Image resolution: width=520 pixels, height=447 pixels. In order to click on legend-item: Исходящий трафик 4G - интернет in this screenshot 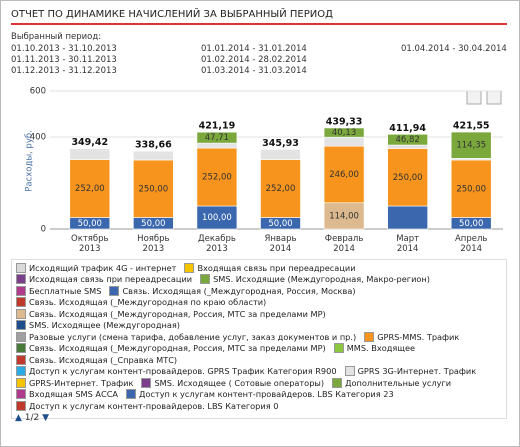, I will do `click(96, 268)`.